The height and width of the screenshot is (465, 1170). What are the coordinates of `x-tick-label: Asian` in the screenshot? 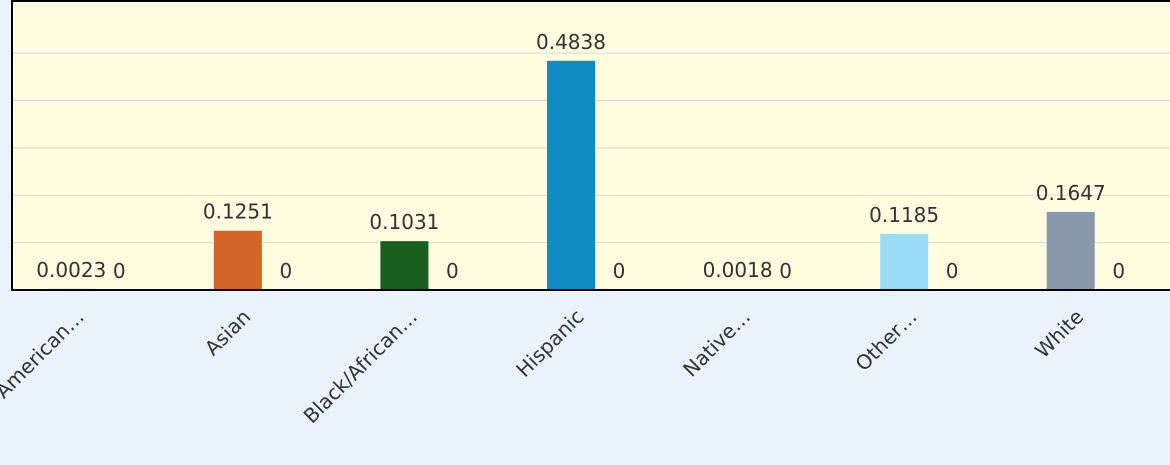 It's located at (228, 333).